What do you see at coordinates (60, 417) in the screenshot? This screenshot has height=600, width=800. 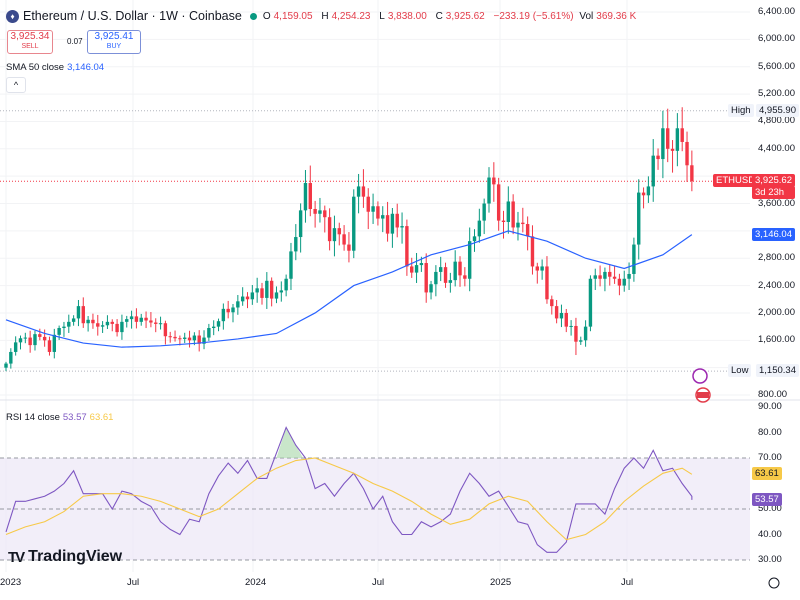 I see `rsi-legend: RSI 14 close 53.57 63.61` at bounding box center [60, 417].